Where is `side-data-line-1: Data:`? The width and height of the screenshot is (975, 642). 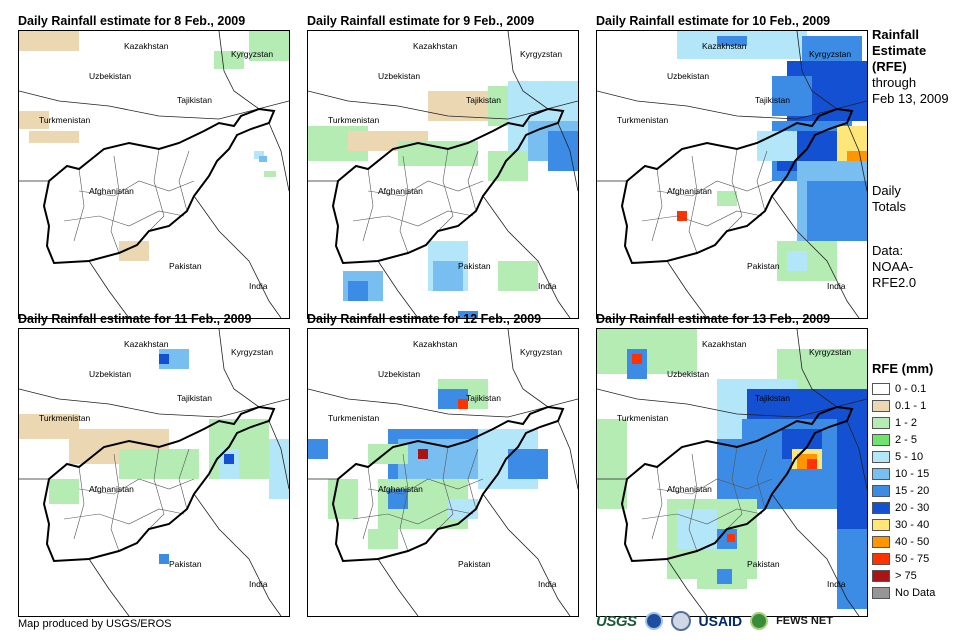
side-data-line-1: Data: is located at coordinates (888, 250).